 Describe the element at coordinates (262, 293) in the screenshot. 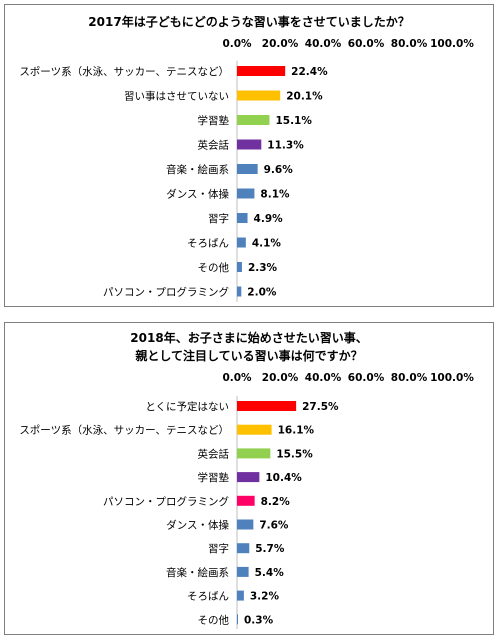

I see `data-label-2017: 2.0%` at that location.